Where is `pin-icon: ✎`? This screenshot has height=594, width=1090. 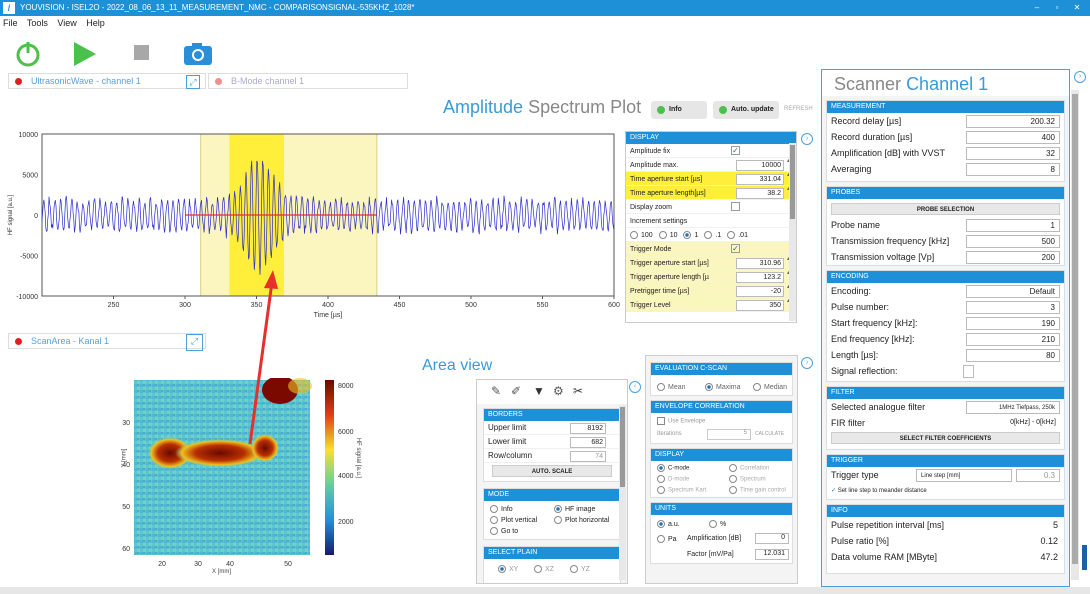
pin-icon: ✎ is located at coordinates (496, 391).